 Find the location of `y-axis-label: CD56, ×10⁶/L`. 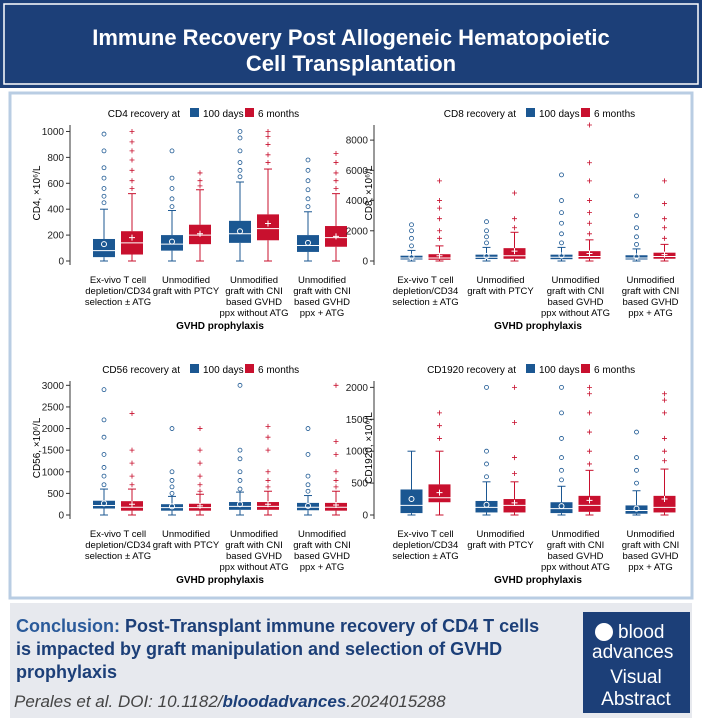

y-axis-label: CD56, ×10⁶/L is located at coordinates (37, 447).